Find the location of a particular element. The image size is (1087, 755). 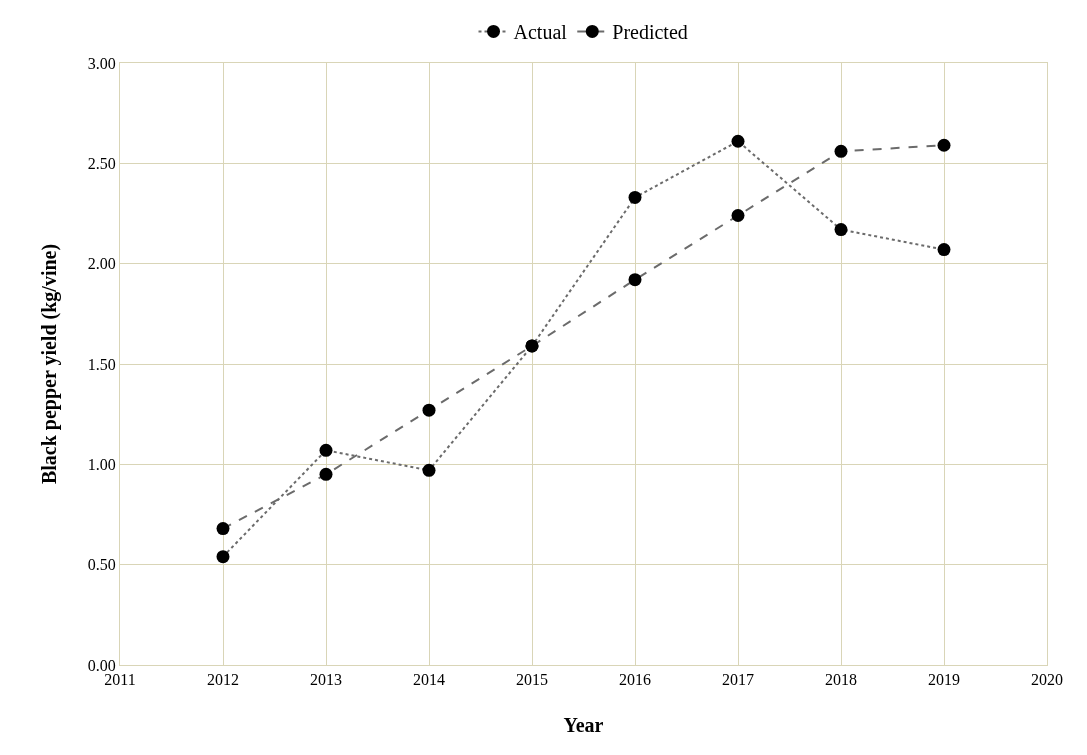

x-tick-label: 2020 is located at coordinates (1047, 680).